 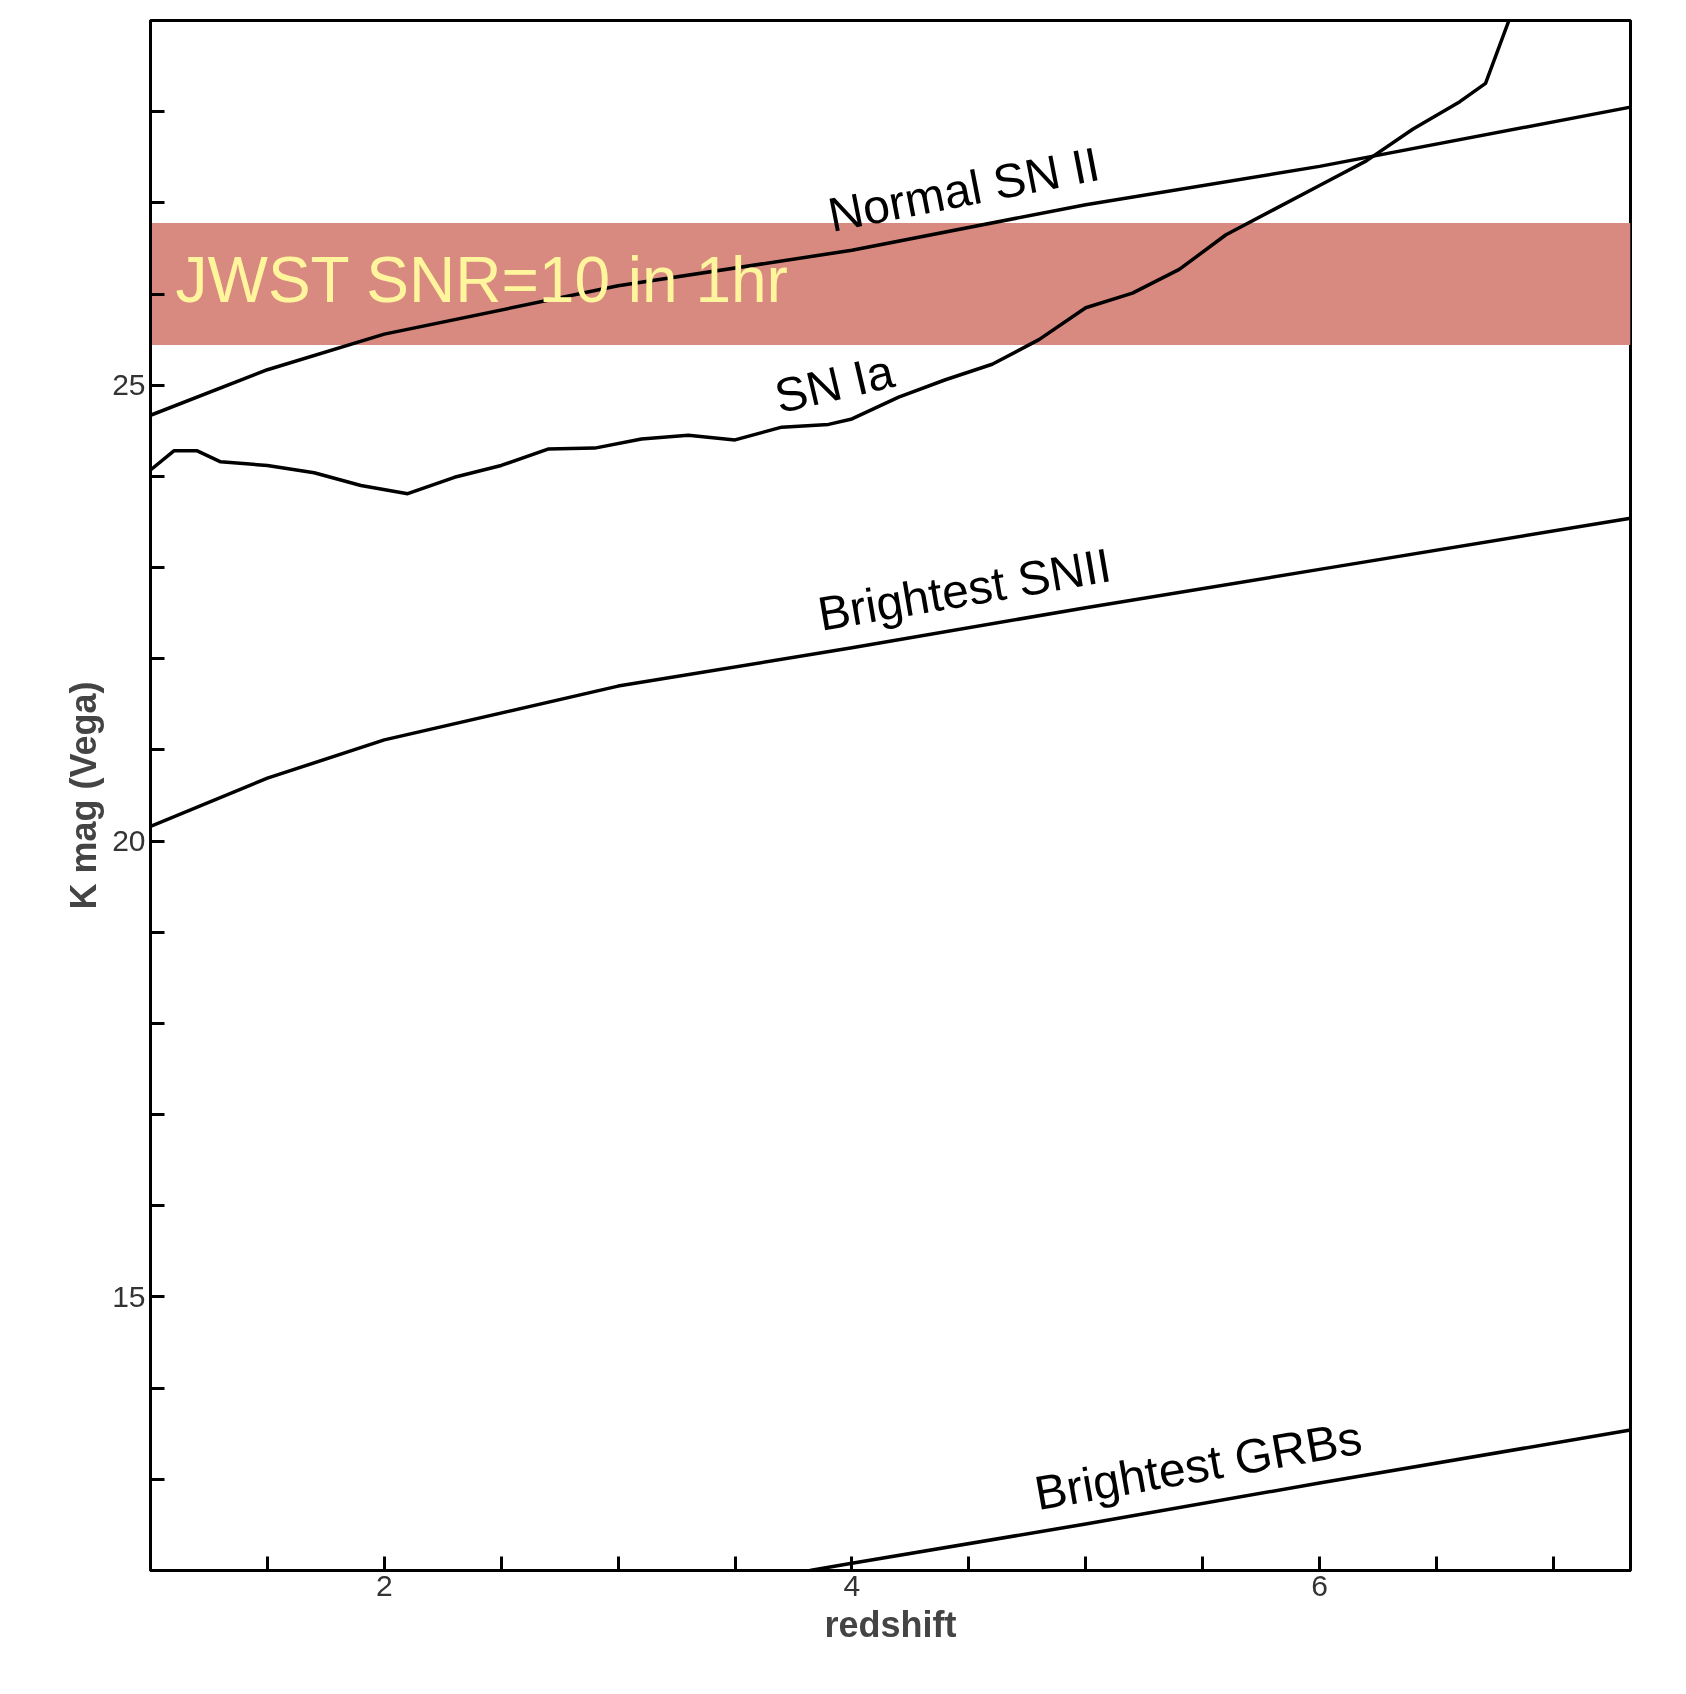 What do you see at coordinates (852, 1585) in the screenshot?
I see `x-tick-label: 4` at bounding box center [852, 1585].